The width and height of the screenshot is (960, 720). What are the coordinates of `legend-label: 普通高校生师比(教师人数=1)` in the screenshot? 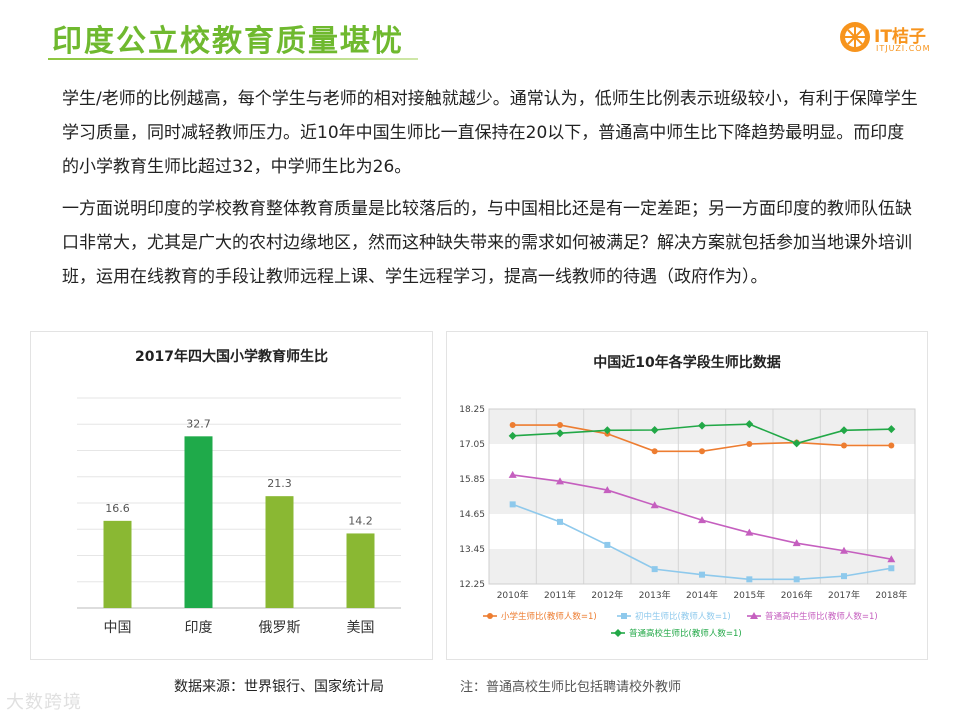 It's located at (685, 633).